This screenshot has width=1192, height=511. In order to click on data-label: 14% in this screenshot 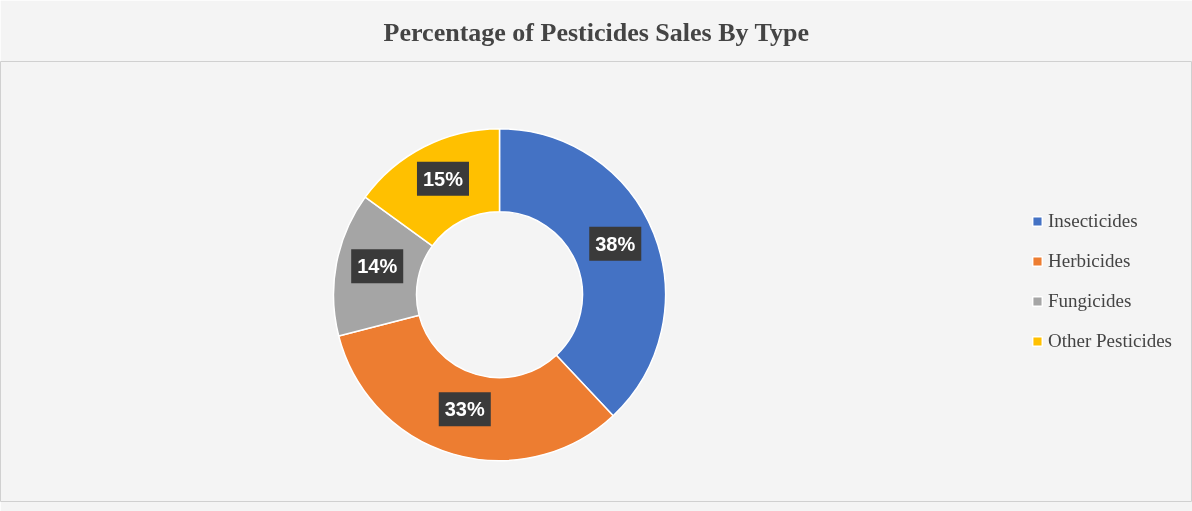, I will do `click(377, 266)`.